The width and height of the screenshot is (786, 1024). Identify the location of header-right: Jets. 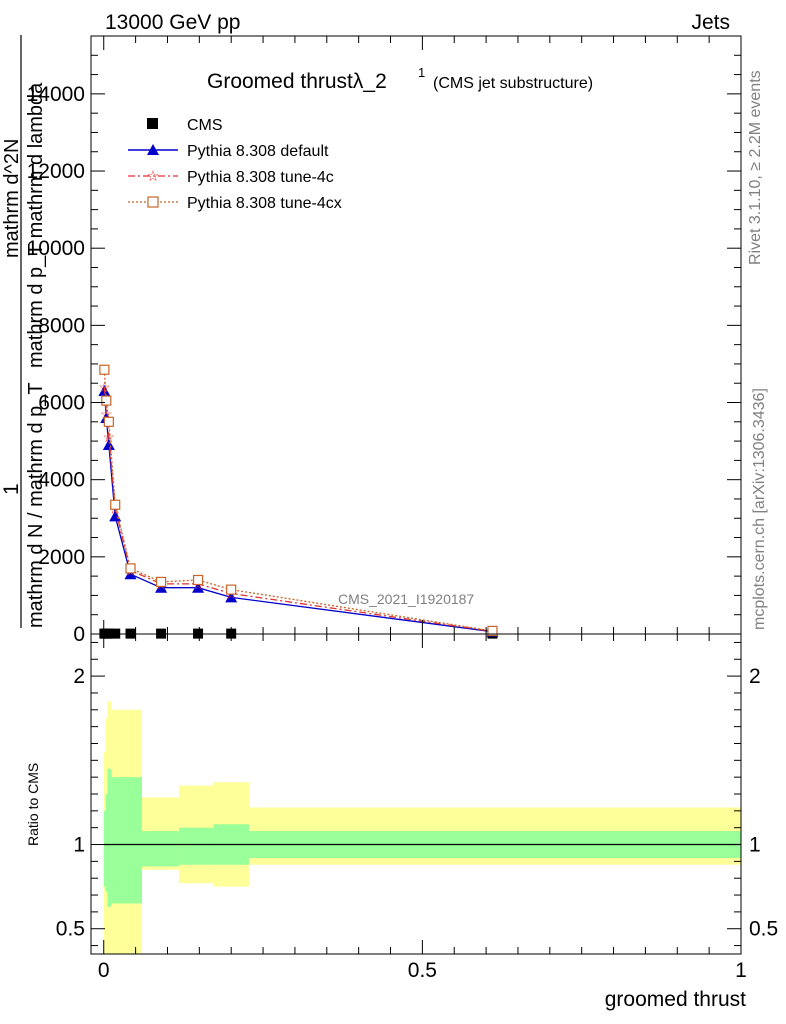
(710, 22).